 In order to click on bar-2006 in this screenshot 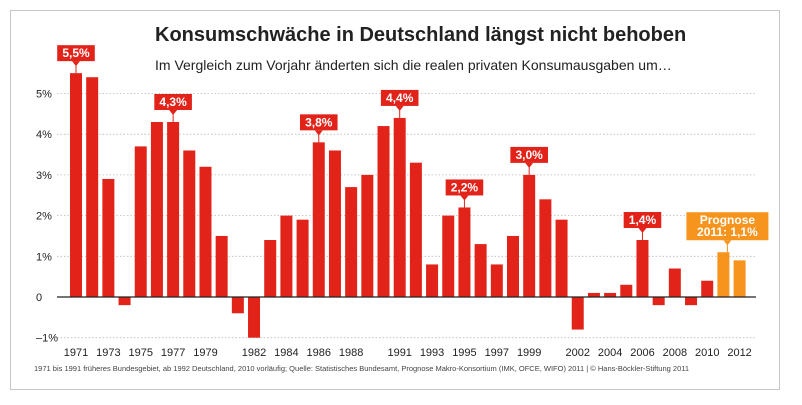, I will do `click(642, 268)`.